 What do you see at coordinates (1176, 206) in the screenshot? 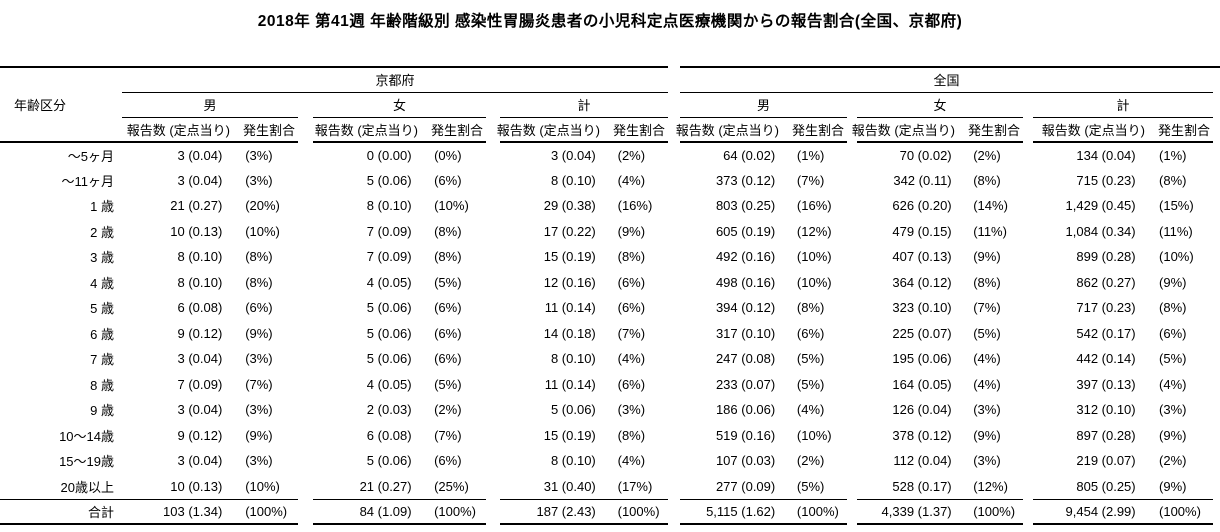
I see `incidence-ratio: (15%)` at bounding box center [1176, 206].